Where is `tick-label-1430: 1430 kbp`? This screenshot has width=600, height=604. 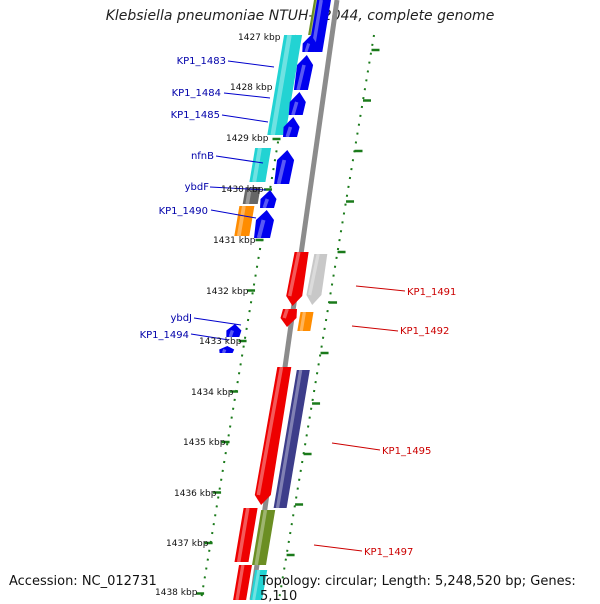 tick-label-1430: 1430 kbp is located at coordinates (242, 190).